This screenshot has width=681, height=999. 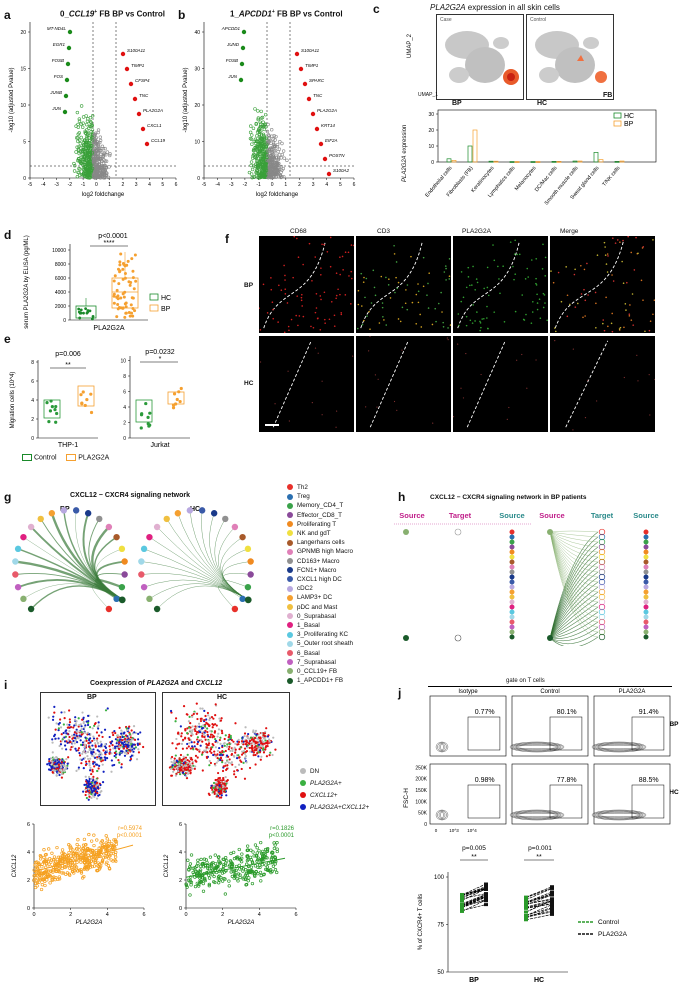 I want to click on x-tick-label: 6, so click(x=354, y=185).